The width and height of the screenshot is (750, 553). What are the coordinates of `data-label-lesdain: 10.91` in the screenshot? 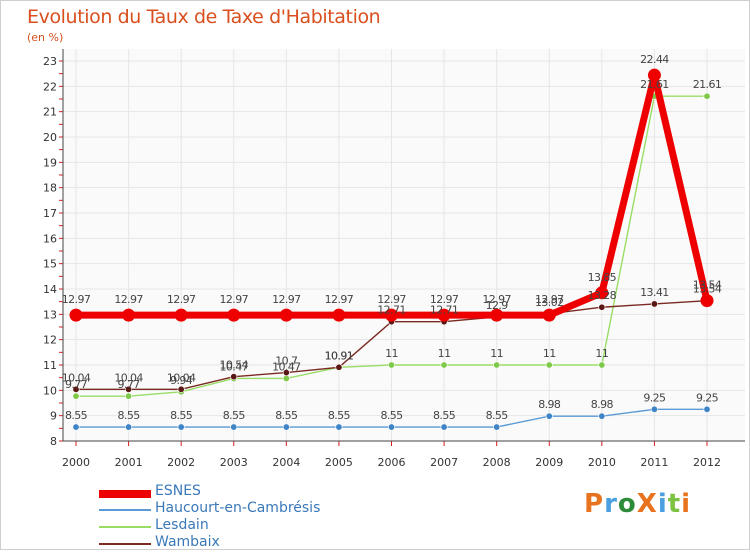 It's located at (339, 355).